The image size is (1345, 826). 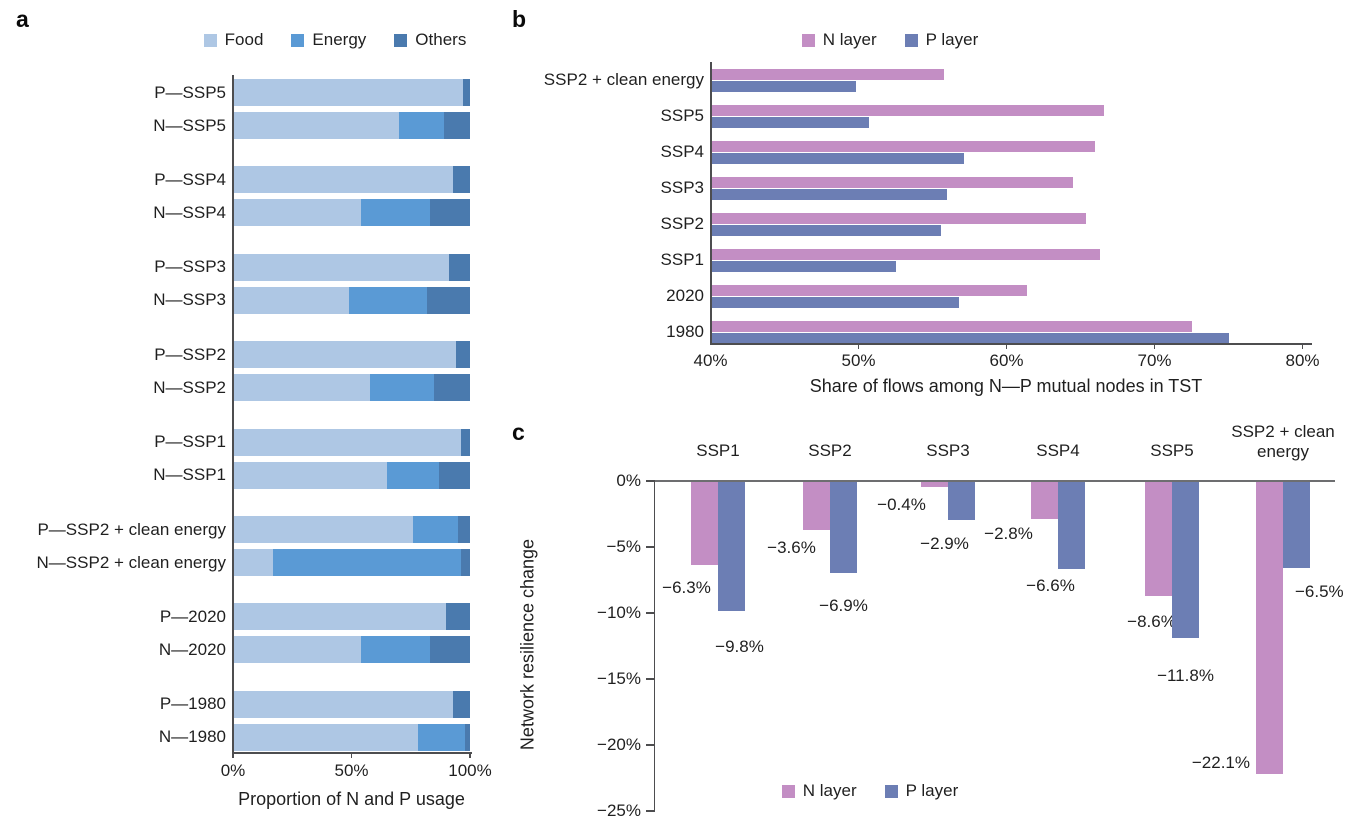 I want to click on value-label: −22.1%, so click(x=1220, y=762).